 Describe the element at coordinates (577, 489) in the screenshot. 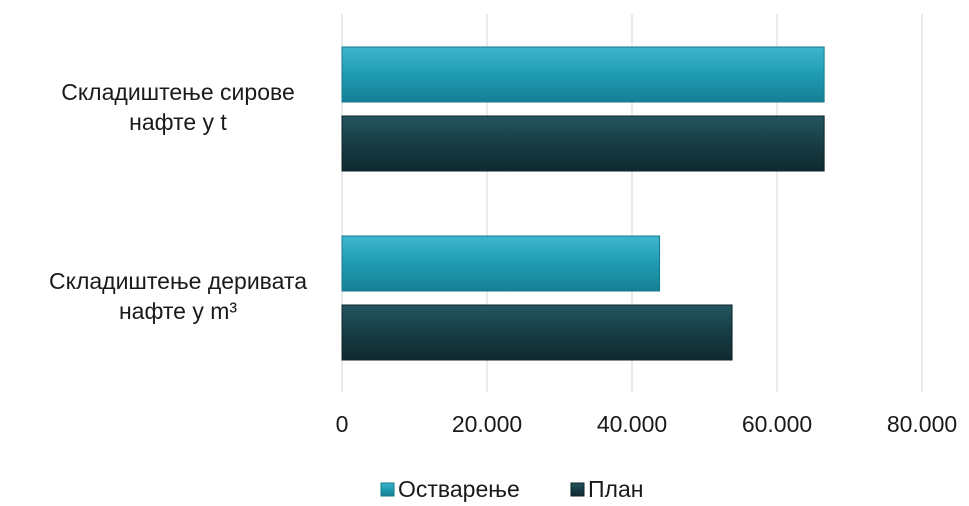

I see `legend-swatch-plan` at that location.